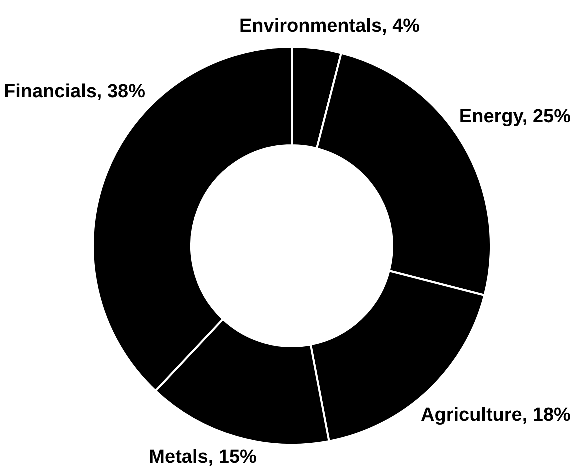 The height and width of the screenshot is (470, 574). What do you see at coordinates (496, 415) in the screenshot?
I see `slice-label: Agriculture, 18%` at bounding box center [496, 415].